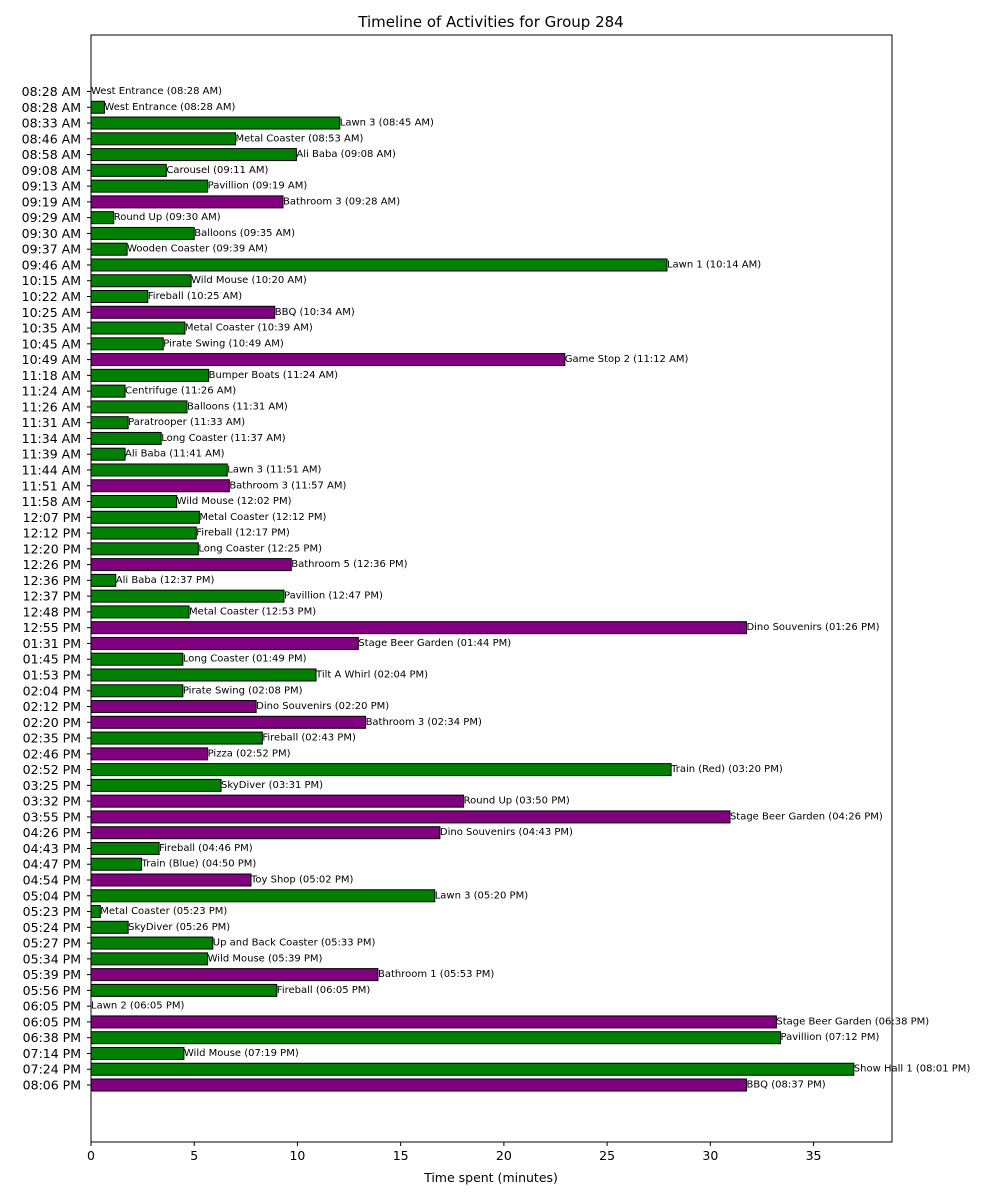 The image size is (1000, 1200). What do you see at coordinates (300, 138) in the screenshot?
I see `bar-label-3: Metal Coaster (08:53 AM)` at bounding box center [300, 138].